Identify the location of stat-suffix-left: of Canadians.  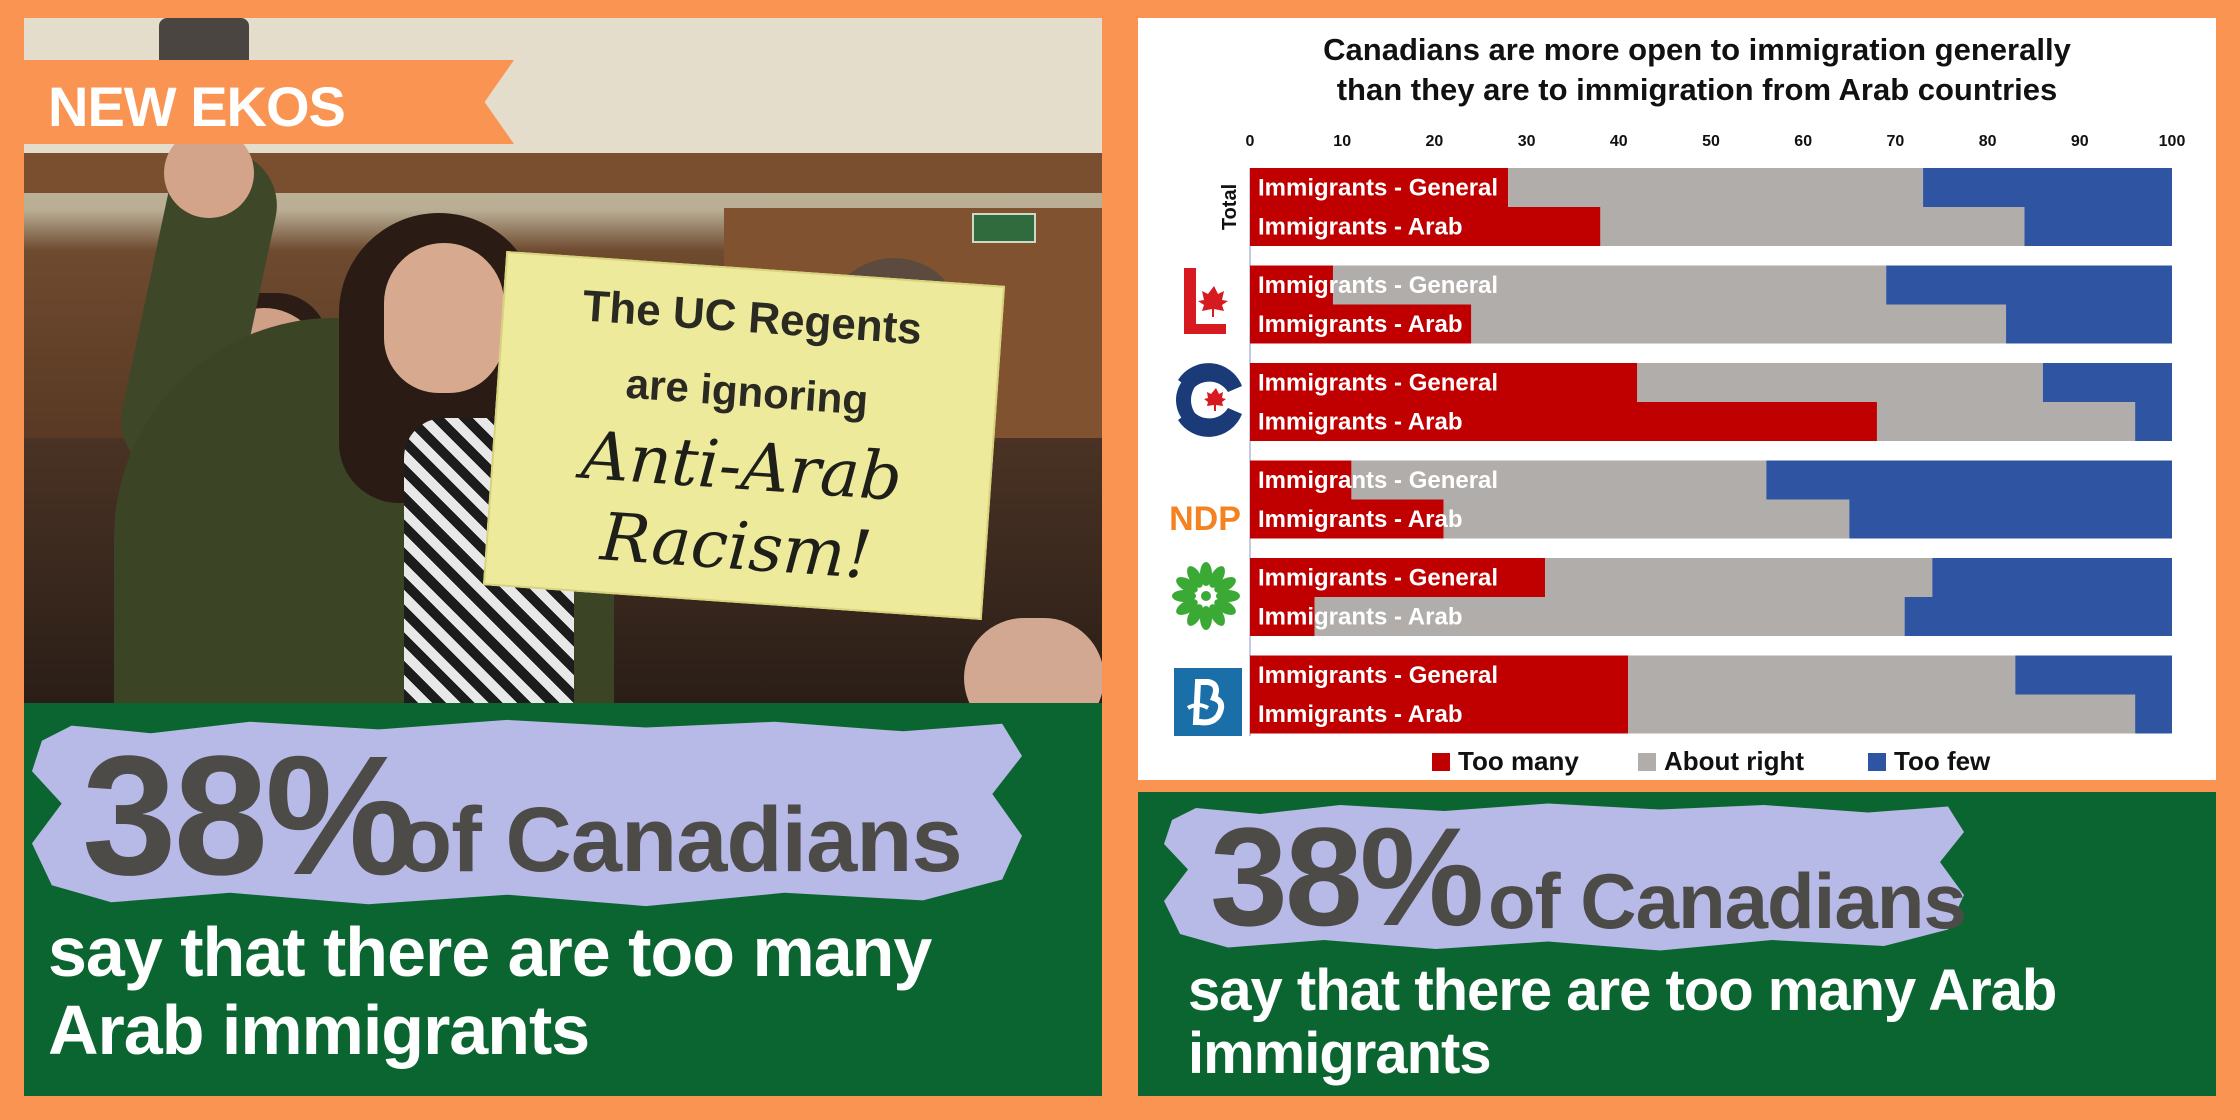
(679, 840).